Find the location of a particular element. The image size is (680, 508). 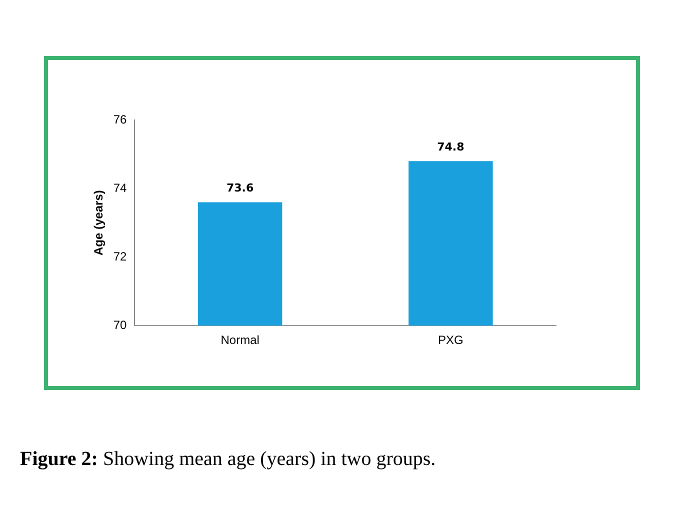

y-tick-label: 72 is located at coordinates (120, 256).